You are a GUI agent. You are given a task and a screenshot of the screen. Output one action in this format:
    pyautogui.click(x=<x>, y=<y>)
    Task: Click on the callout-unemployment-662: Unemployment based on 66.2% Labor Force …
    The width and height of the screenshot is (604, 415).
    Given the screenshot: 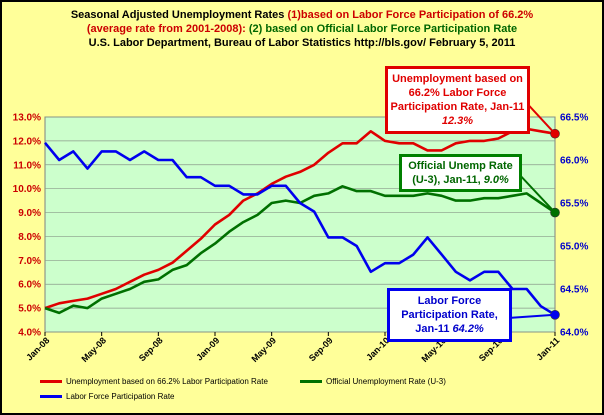 What is the action you would take?
    pyautogui.click(x=457, y=100)
    